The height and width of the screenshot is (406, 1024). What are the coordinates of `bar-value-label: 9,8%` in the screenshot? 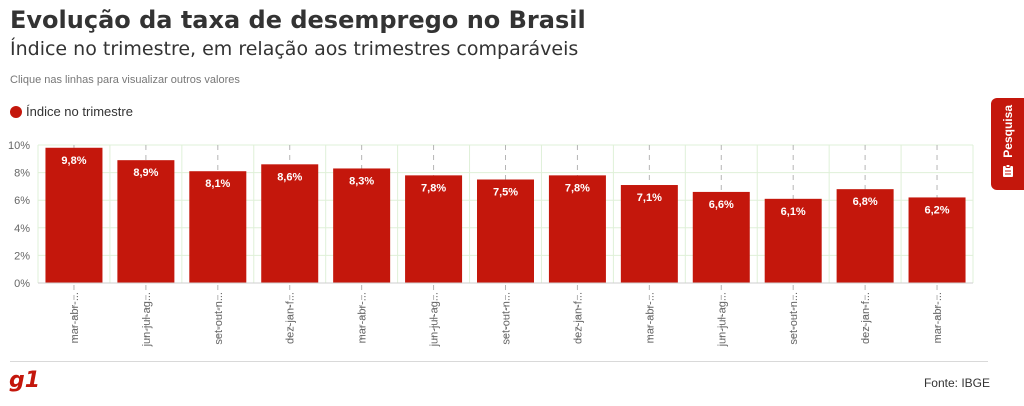 It's located at (73, 161).